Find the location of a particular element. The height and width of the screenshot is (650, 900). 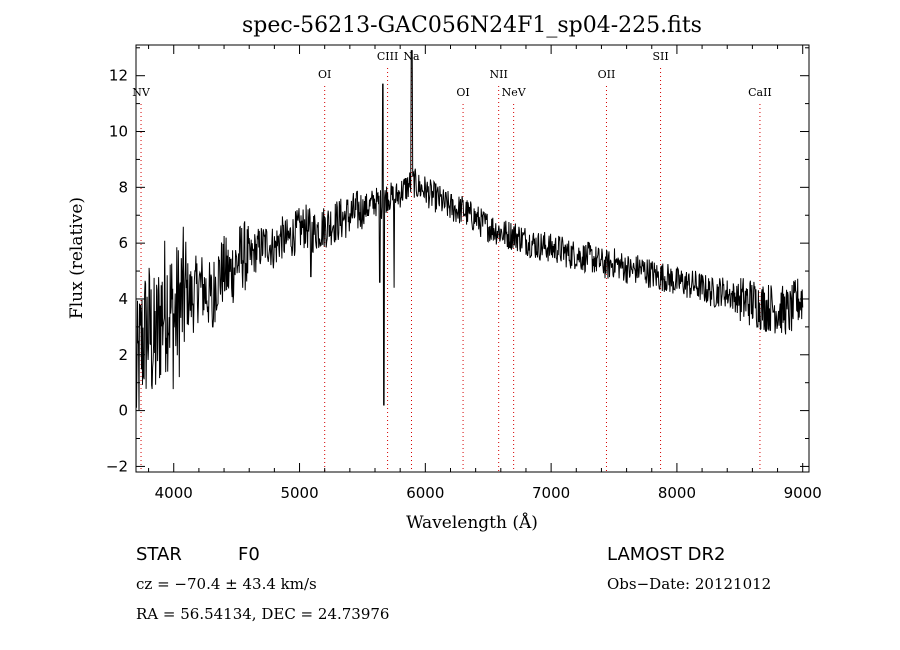

line-label-6: NeV is located at coordinates (514, 92).